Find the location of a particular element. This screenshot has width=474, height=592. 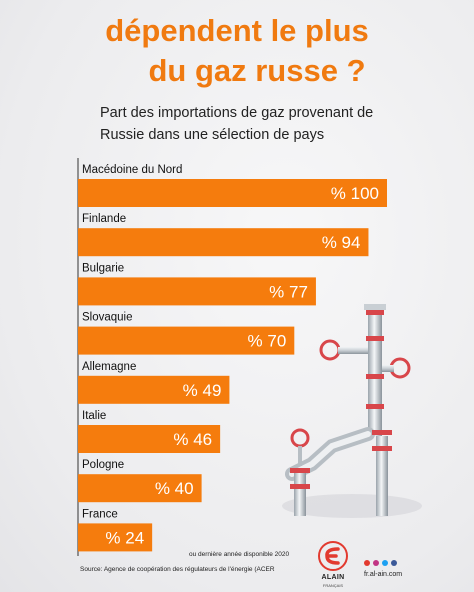

category-label: France is located at coordinates (100, 514).